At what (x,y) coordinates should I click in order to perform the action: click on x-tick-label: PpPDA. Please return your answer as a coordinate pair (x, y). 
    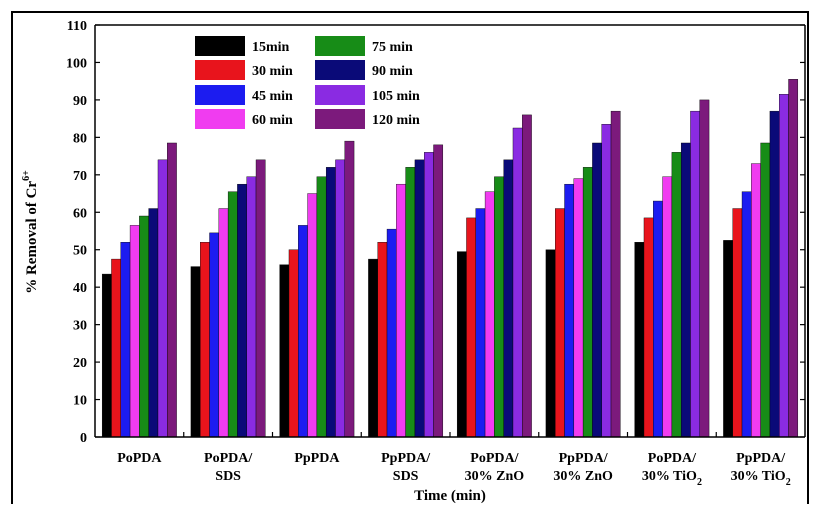
    Looking at the image, I should click on (317, 458).